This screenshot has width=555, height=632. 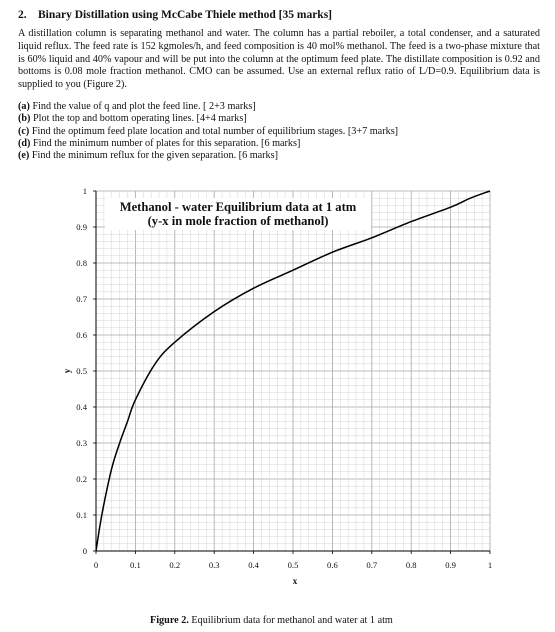 I want to click on x-tick-label: 0.8, so click(x=411, y=565).